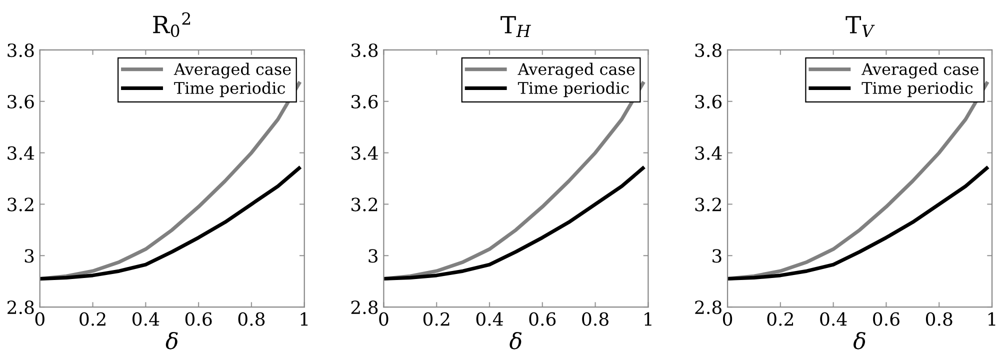  What do you see at coordinates (860, 26) in the screenshot?
I see `chart-title: T$_{V}$` at bounding box center [860, 26].